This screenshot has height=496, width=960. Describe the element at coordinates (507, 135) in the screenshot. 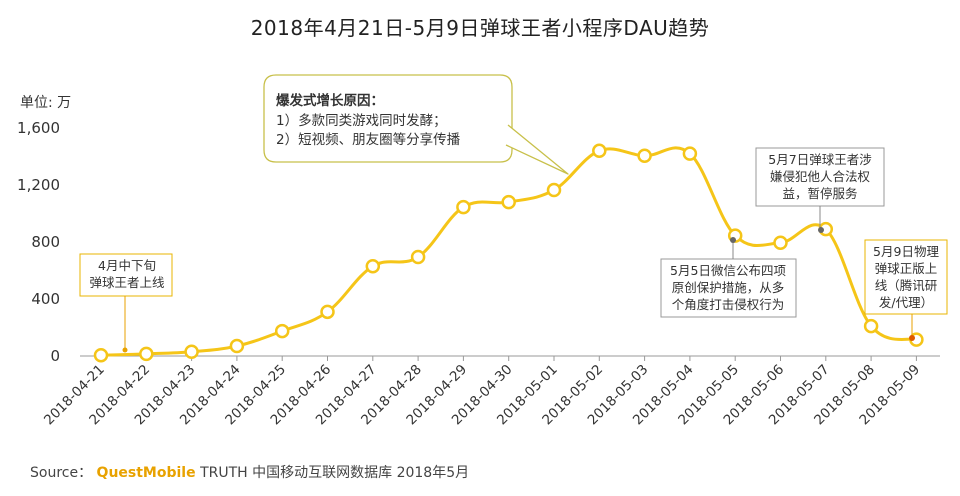

I see `growth-callout-mask` at that location.